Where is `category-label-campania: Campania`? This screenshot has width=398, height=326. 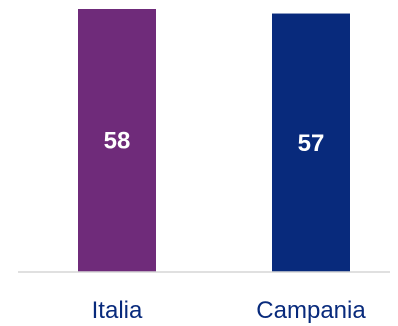 category-label-campania: Campania is located at coordinates (311, 310).